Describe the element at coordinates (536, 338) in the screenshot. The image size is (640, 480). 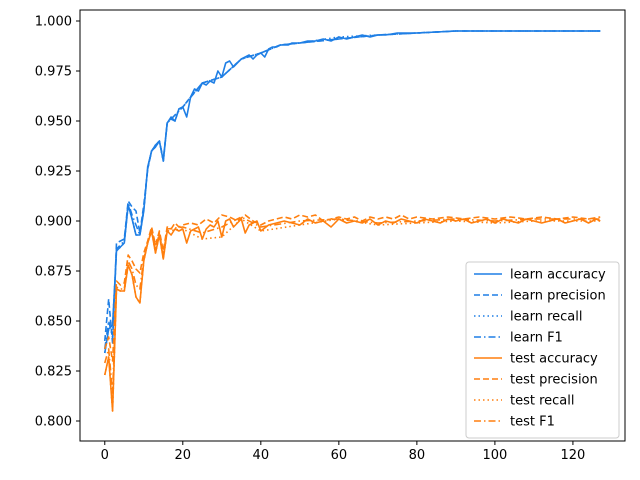
I see `legend-label: learn F1` at that location.